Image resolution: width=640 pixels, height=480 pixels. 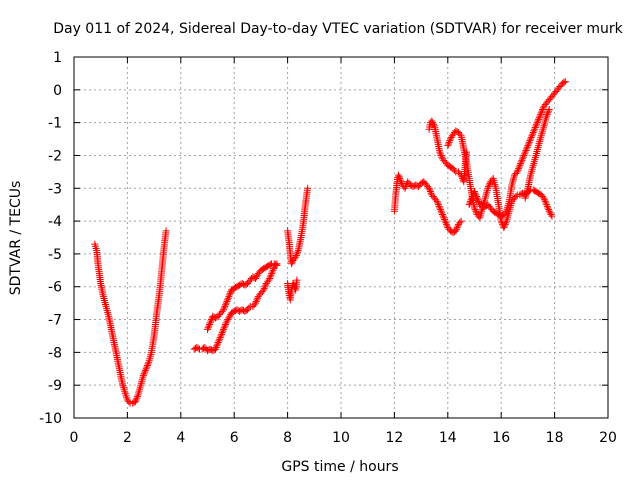 I want to click on x-tick-label: 10, so click(x=341, y=438).